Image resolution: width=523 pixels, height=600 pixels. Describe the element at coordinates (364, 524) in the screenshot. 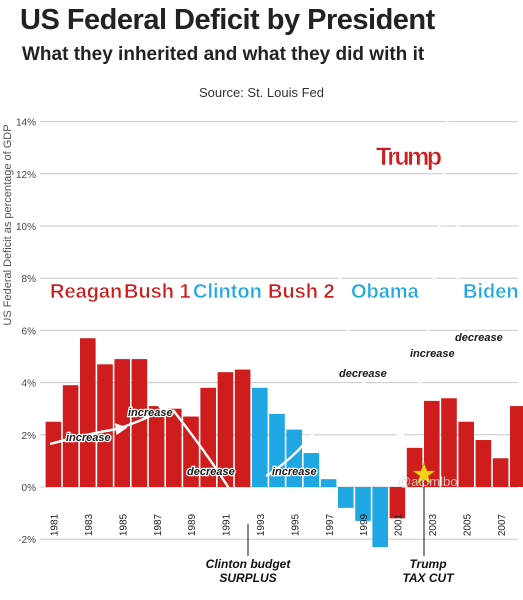

I see `x-tick-label: 1999` at that location.